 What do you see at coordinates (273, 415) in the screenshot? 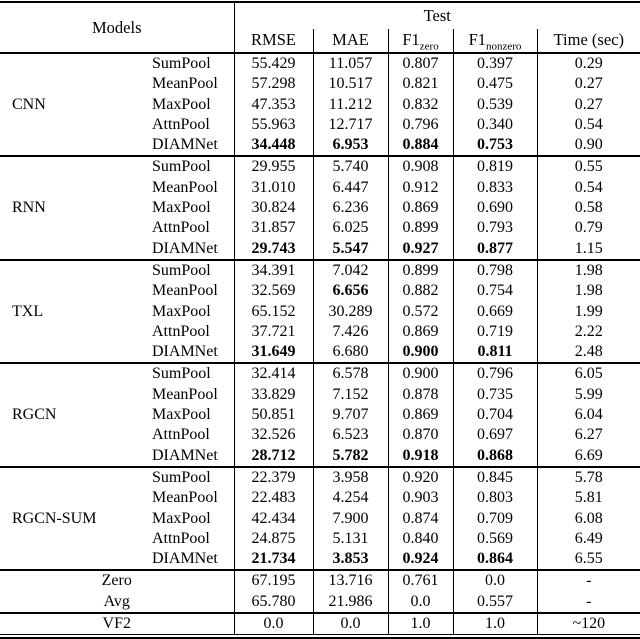
I see `value-cell: 50.851` at bounding box center [273, 415].